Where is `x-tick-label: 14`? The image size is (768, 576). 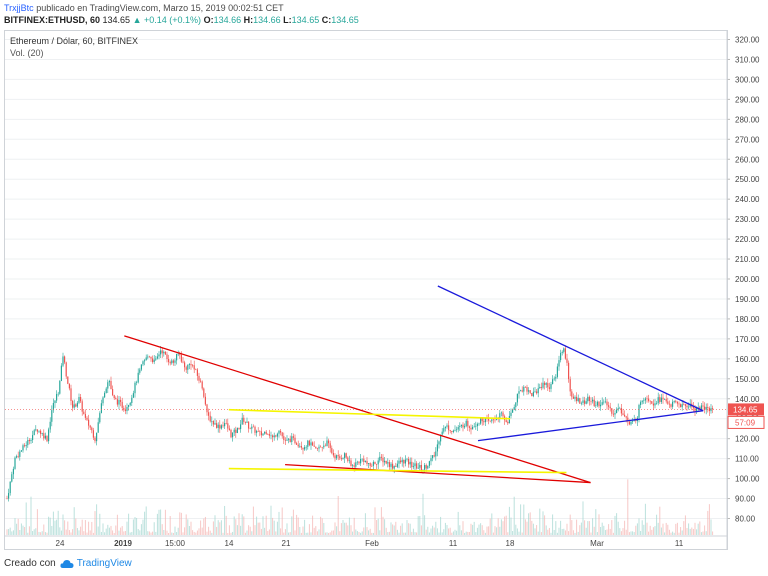
x-tick-label: 14 is located at coordinates (229, 543).